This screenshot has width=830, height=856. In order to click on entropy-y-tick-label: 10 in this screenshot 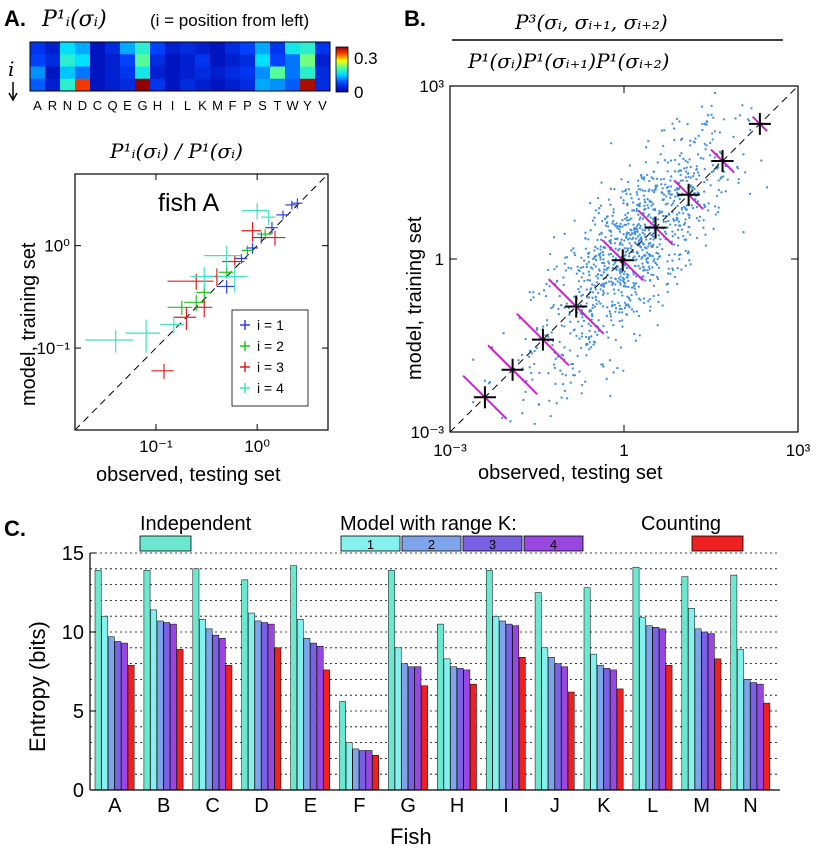, I will do `click(73, 633)`.